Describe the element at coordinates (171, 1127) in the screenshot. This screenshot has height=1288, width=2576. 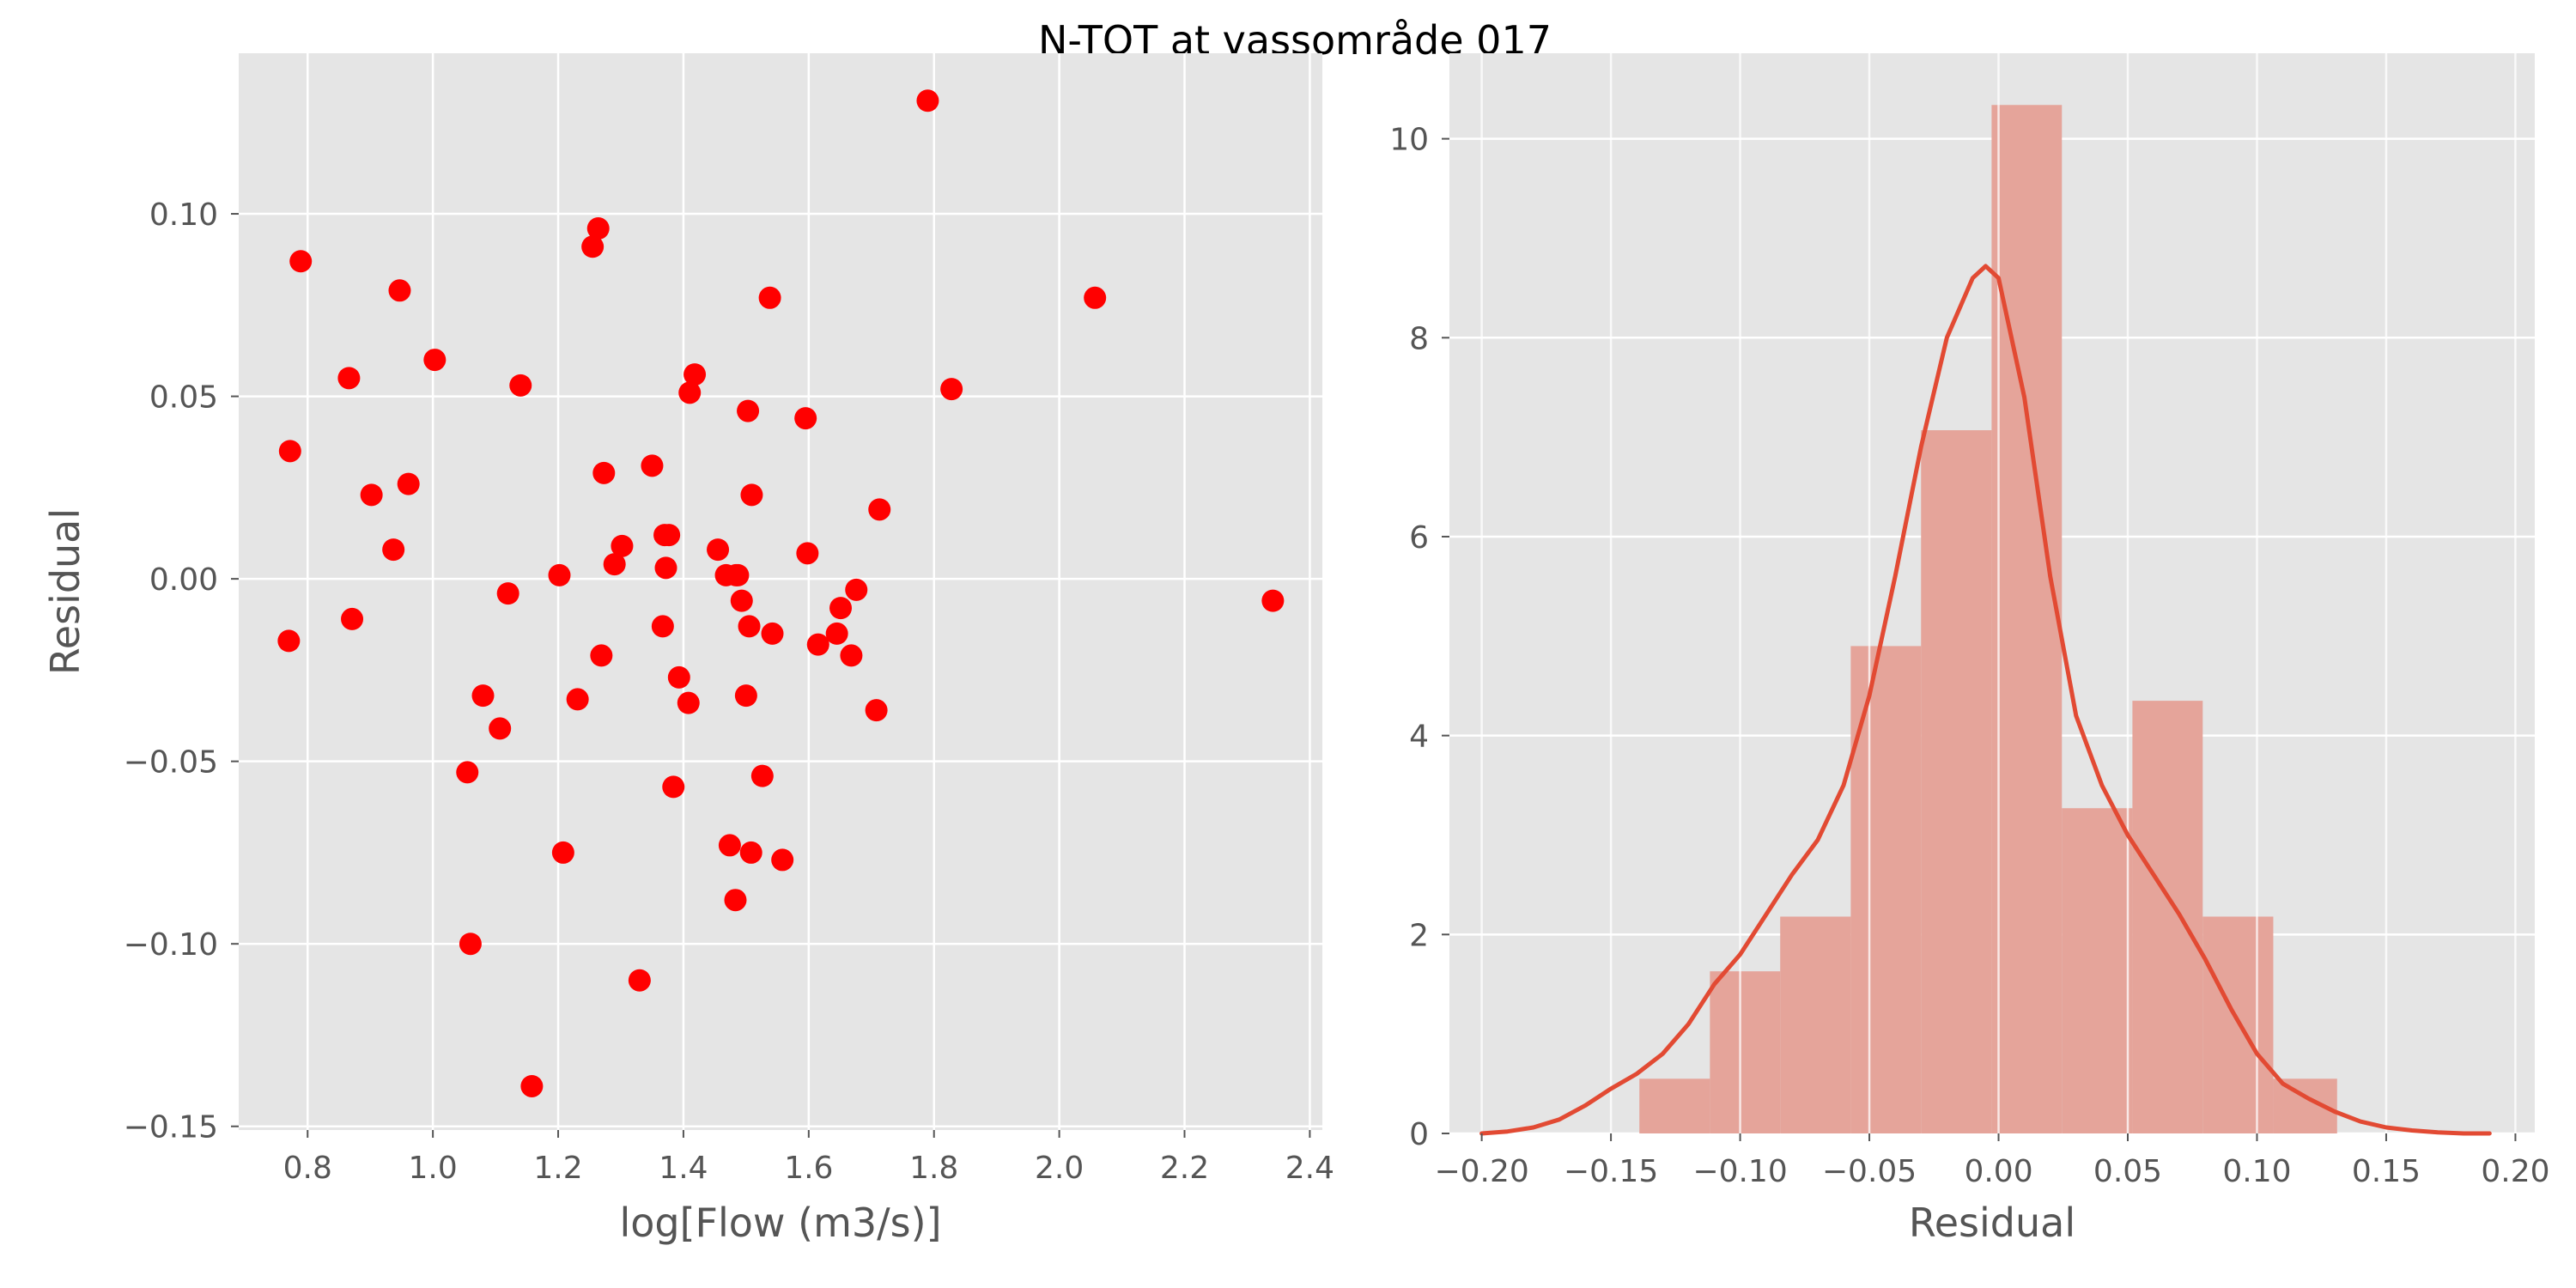
I see `scatter-y-tick-label: −0.15` at that location.